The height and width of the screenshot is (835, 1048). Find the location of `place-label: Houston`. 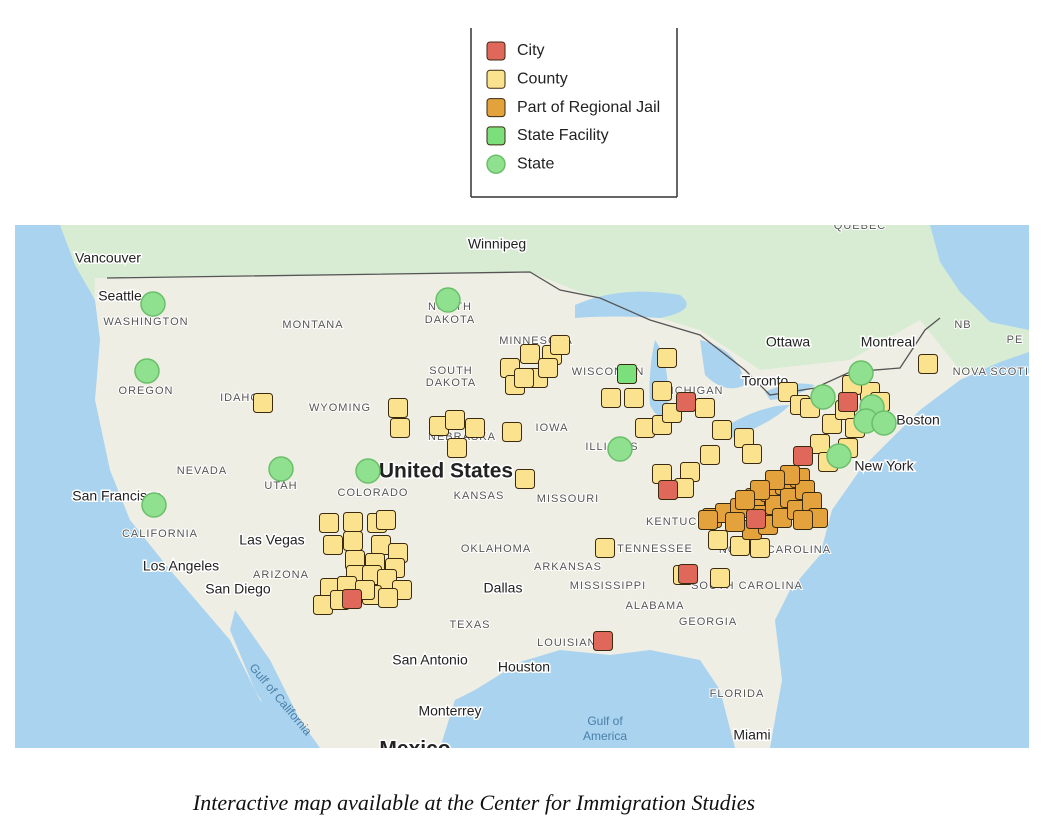

place-label: Houston is located at coordinates (524, 667).